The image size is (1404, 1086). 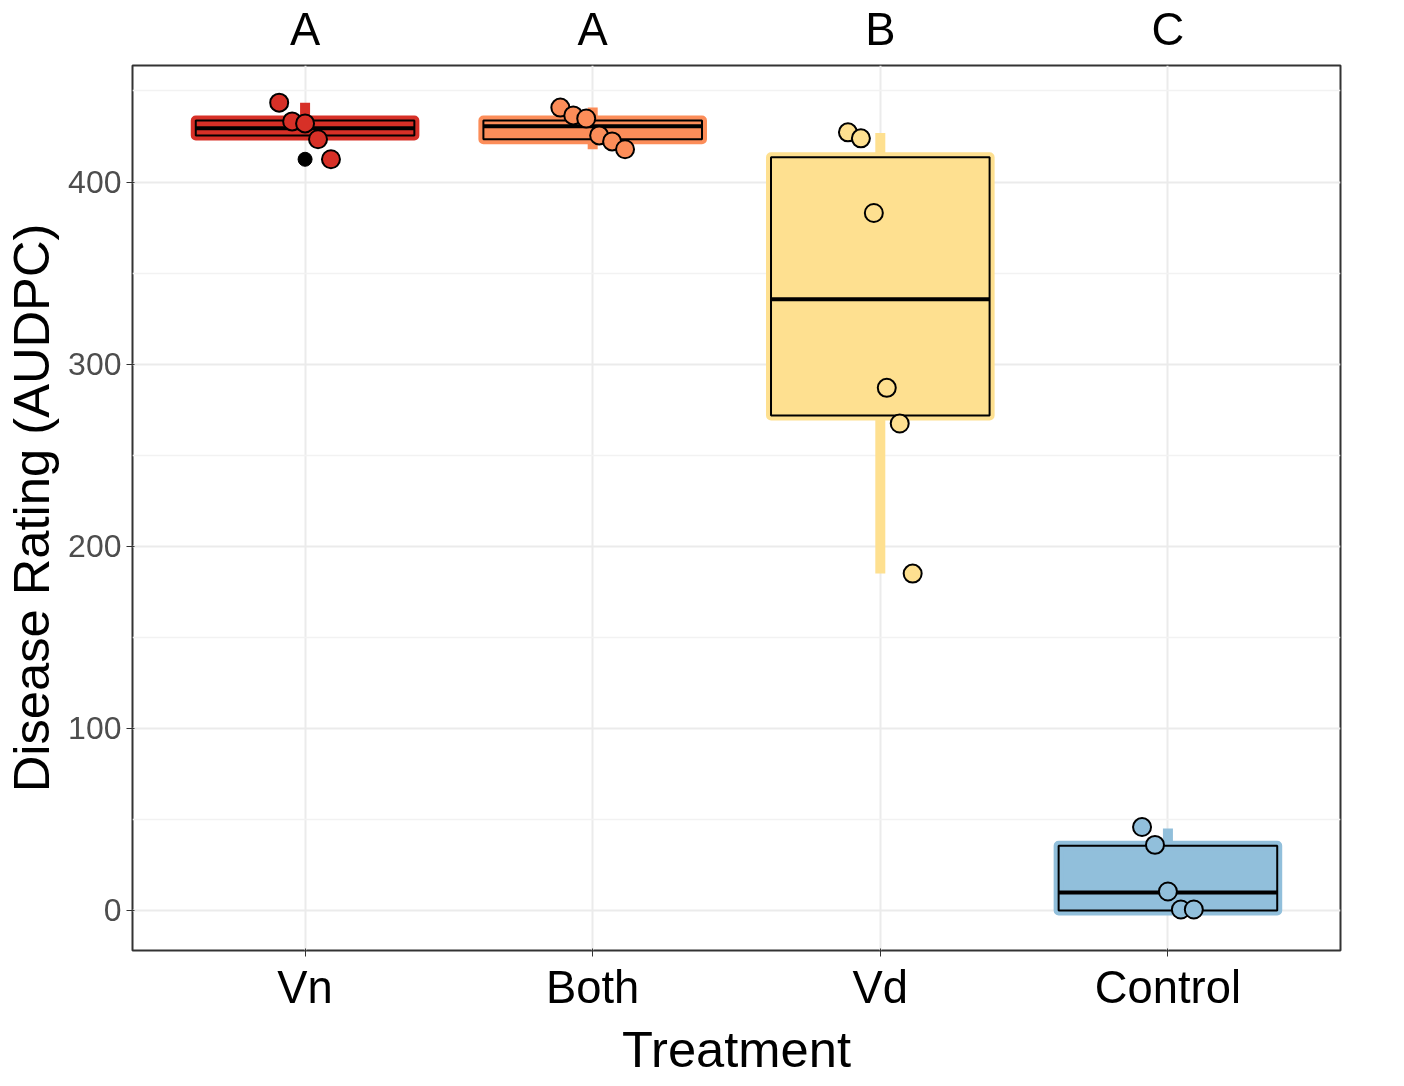 I want to click on y-tick-label: 0, so click(x=112, y=910).